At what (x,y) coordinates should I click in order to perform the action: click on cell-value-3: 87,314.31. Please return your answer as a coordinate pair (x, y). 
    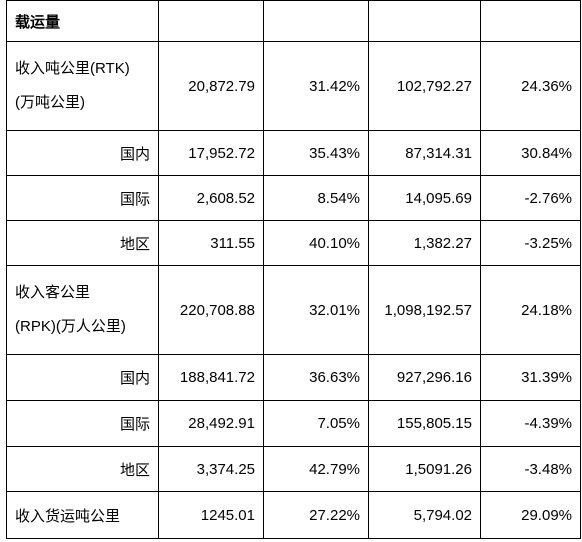
    Looking at the image, I should click on (424, 153).